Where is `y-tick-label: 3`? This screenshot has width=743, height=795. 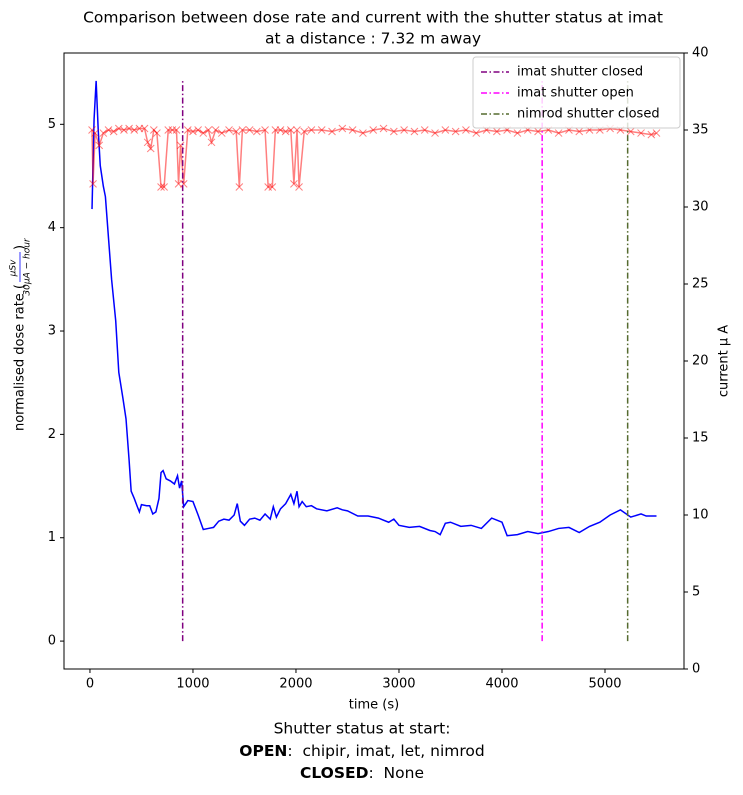 y-tick-label: 3 is located at coordinates (52, 331).